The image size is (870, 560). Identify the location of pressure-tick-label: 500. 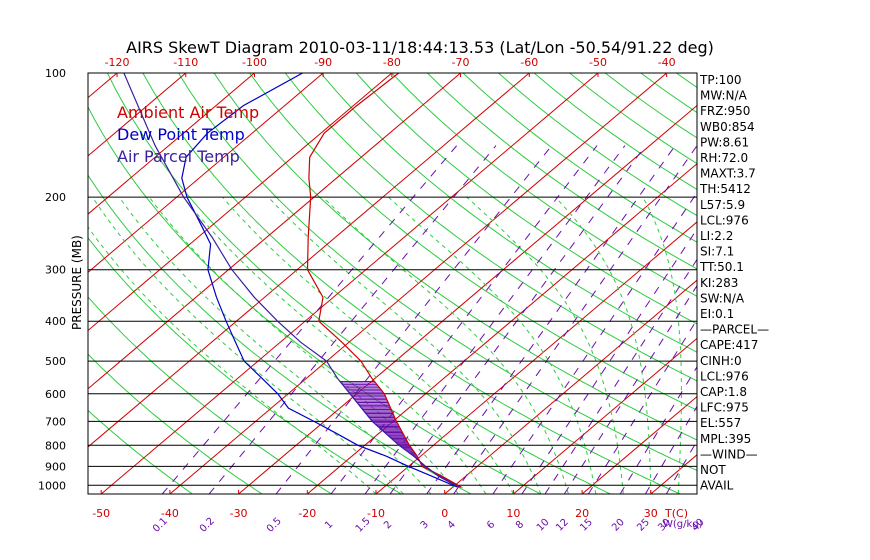
(55, 361).